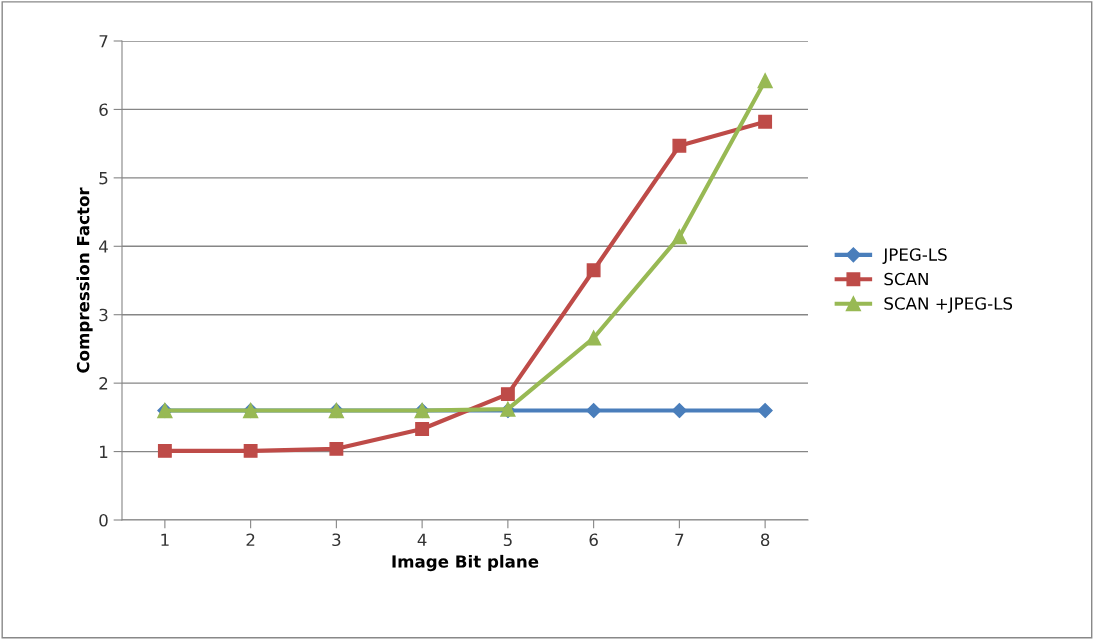  Describe the element at coordinates (103, 520) in the screenshot. I see `y-tick-label: 0` at that location.